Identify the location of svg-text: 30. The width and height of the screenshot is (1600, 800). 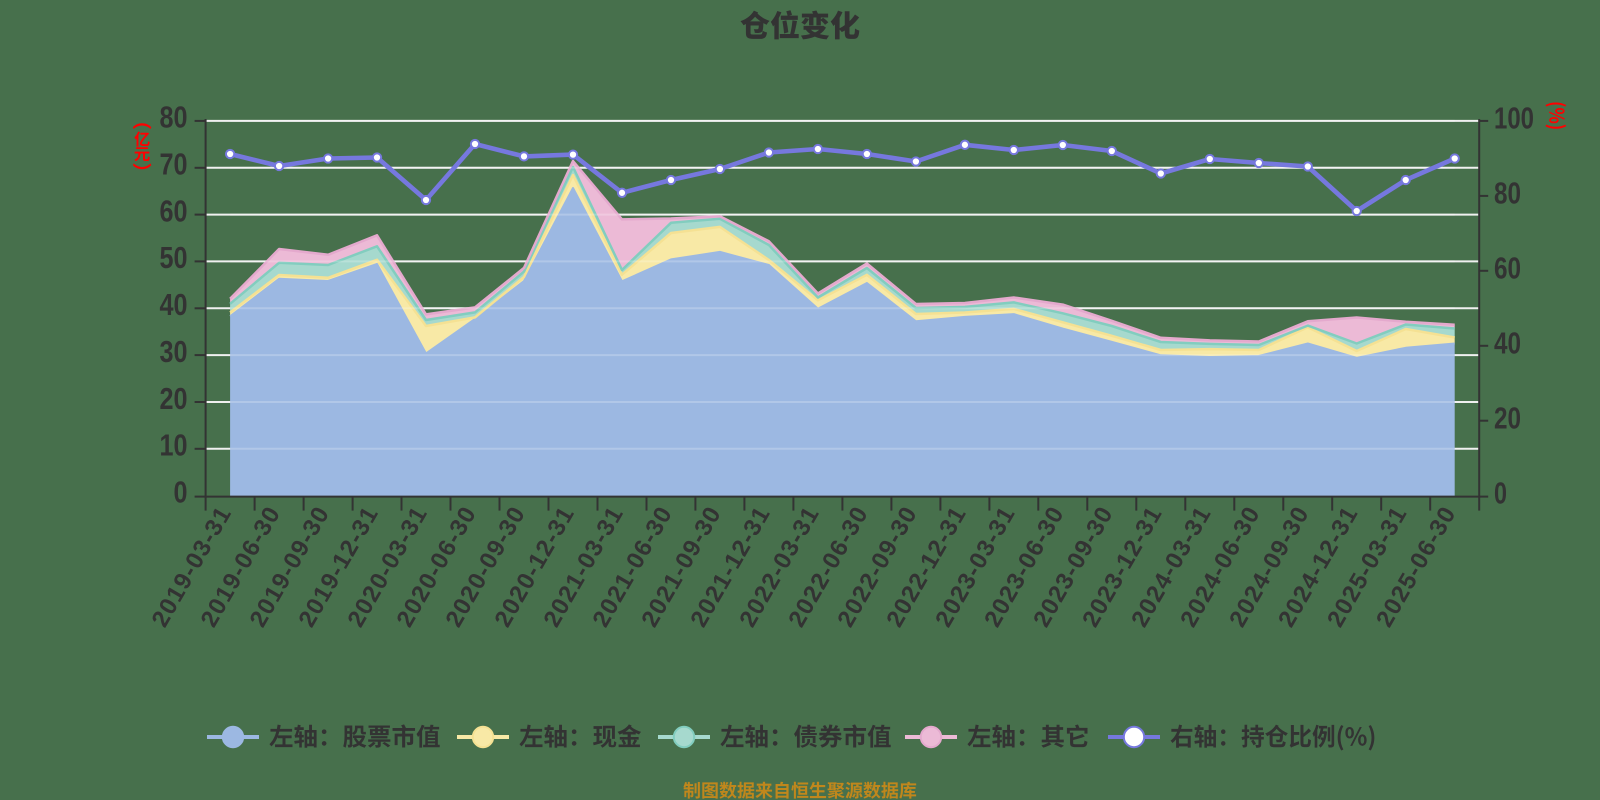
(174, 351).